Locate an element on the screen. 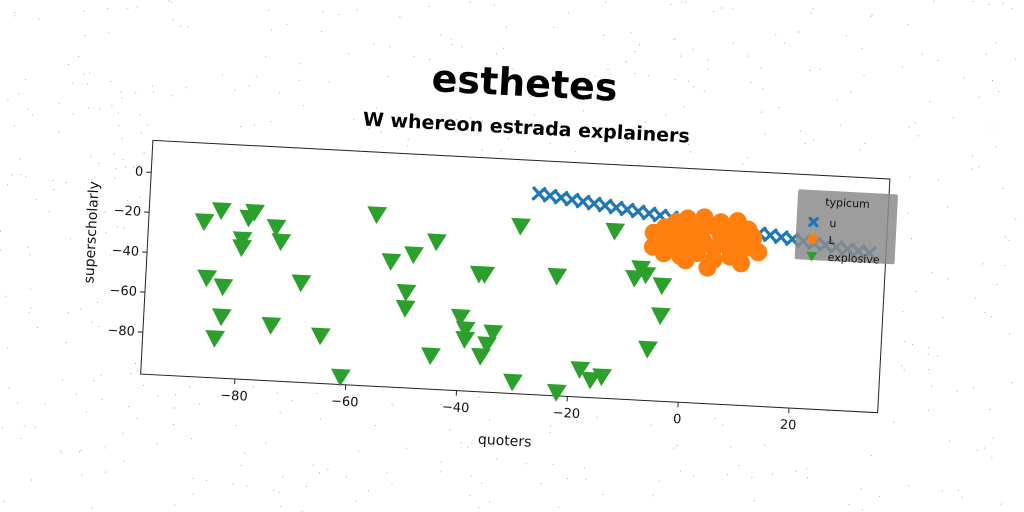 The width and height of the screenshot is (1024, 512). legend-marker-L is located at coordinates (812, 239).